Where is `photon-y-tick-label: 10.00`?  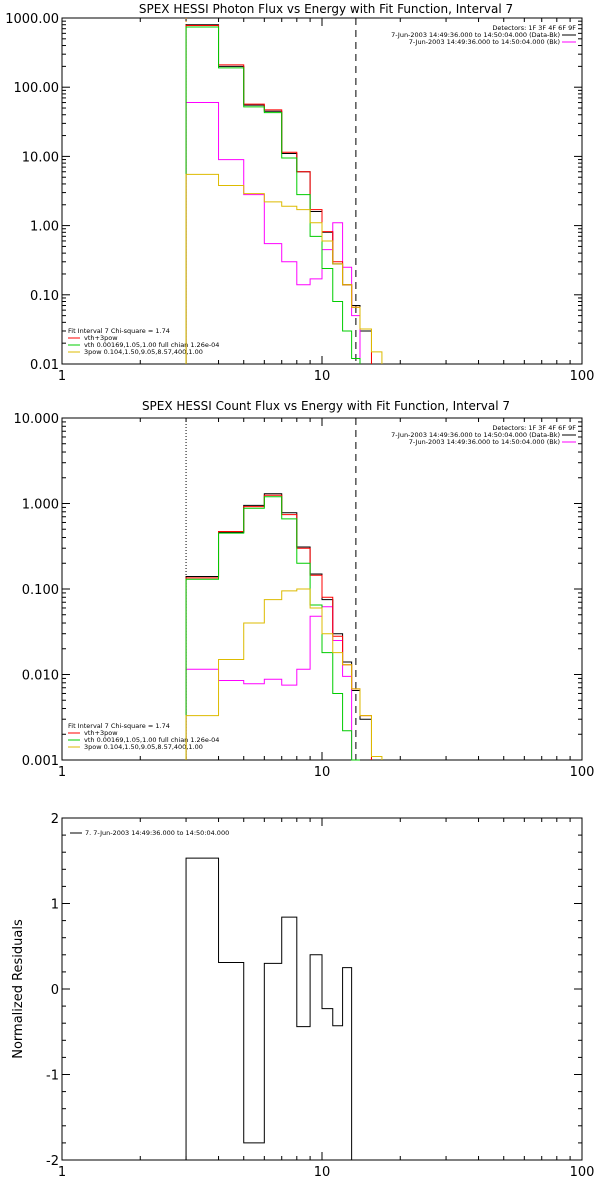 photon-y-tick-label: 10.00 is located at coordinates (40, 157).